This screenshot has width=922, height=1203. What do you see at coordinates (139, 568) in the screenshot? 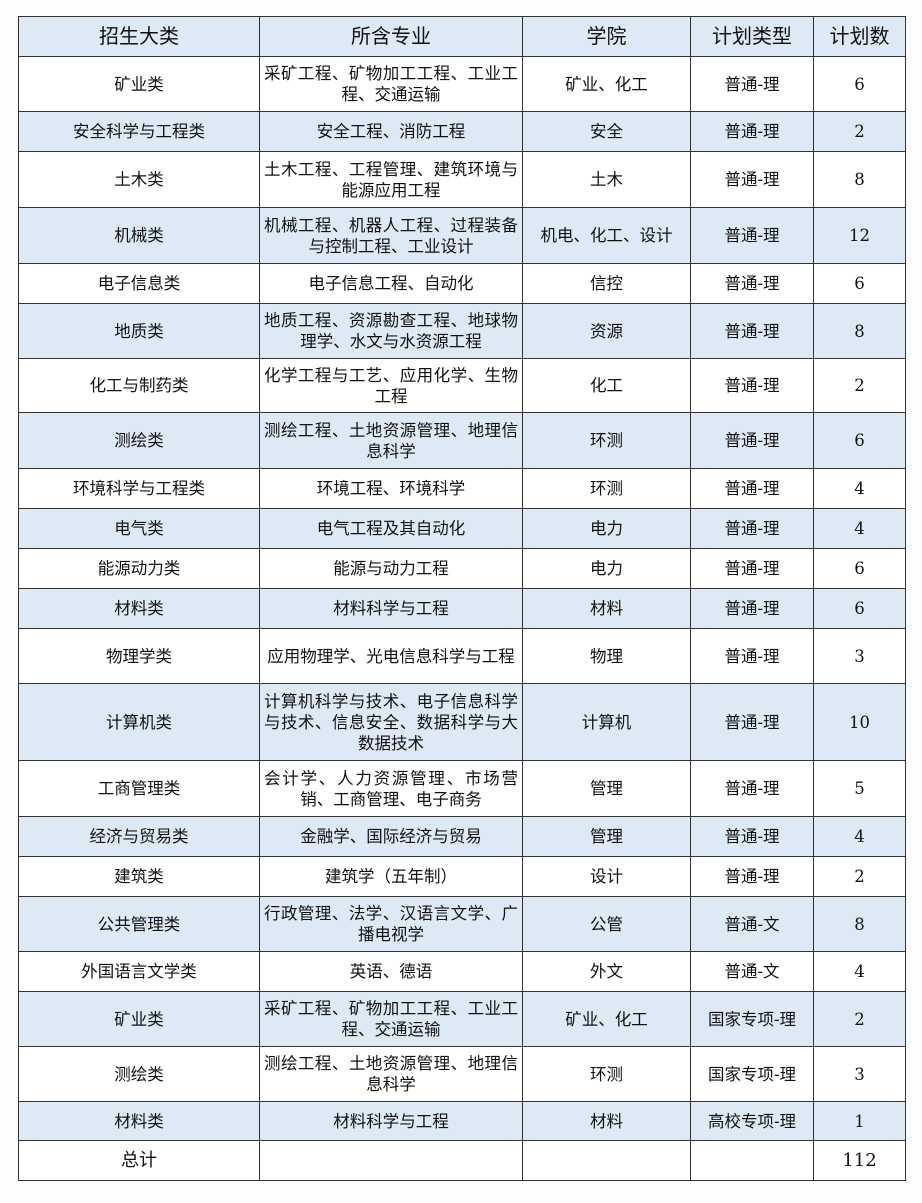
I see `cell-category: 能源动力类` at bounding box center [139, 568].